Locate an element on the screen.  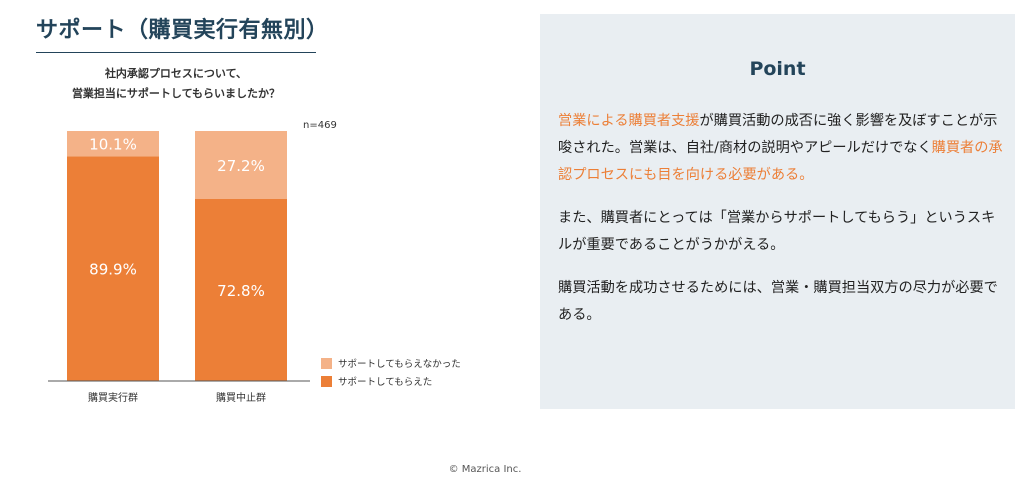
copyright: © Mazrica Inc. is located at coordinates (485, 469).